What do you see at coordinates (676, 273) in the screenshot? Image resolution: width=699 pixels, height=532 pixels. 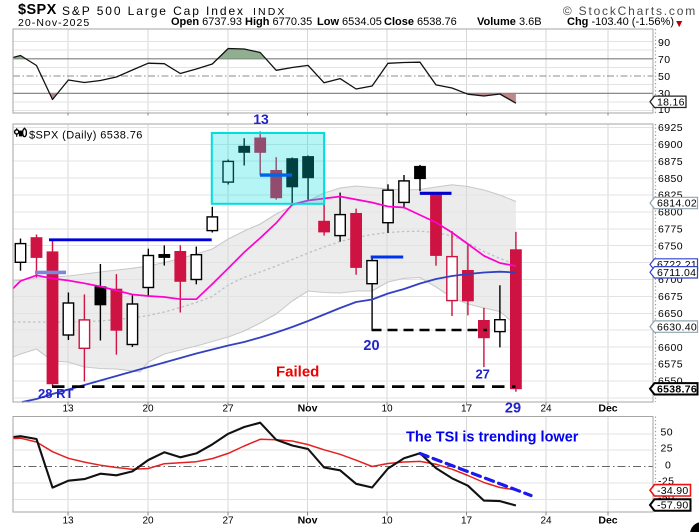 I see `svg-text: 6711.04` at bounding box center [676, 273].